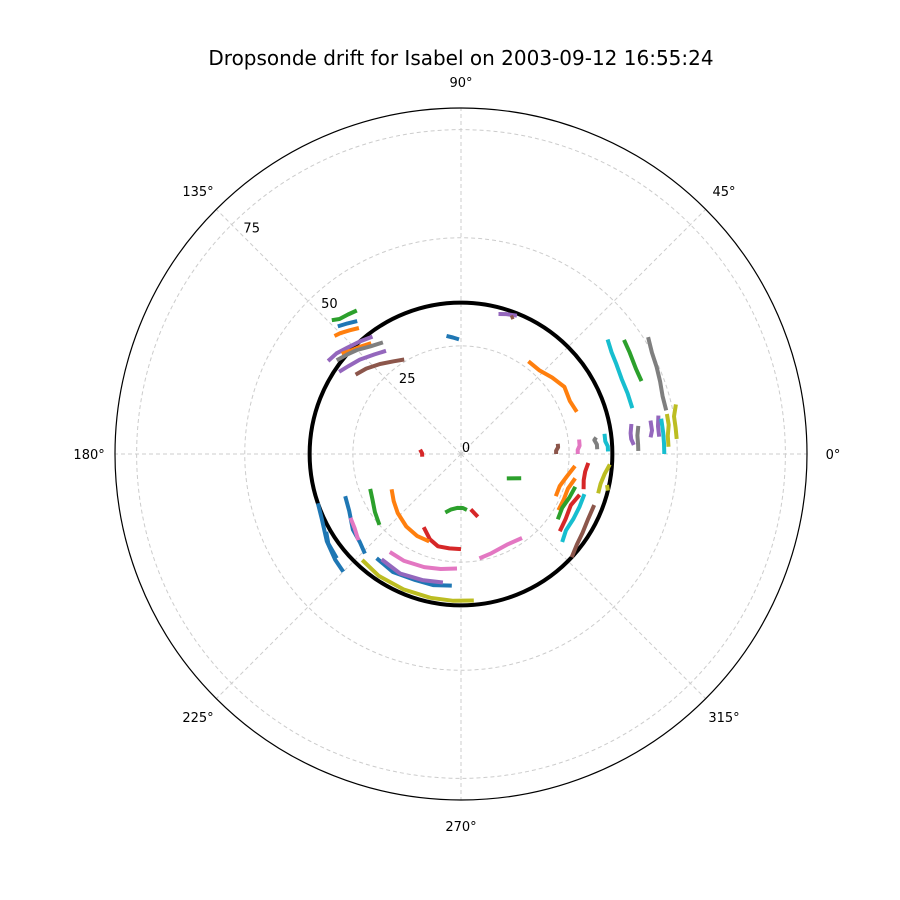 This screenshot has width=900, height=900. Describe the element at coordinates (723, 718) in the screenshot. I see `angular-tick-label: 315°` at that location.